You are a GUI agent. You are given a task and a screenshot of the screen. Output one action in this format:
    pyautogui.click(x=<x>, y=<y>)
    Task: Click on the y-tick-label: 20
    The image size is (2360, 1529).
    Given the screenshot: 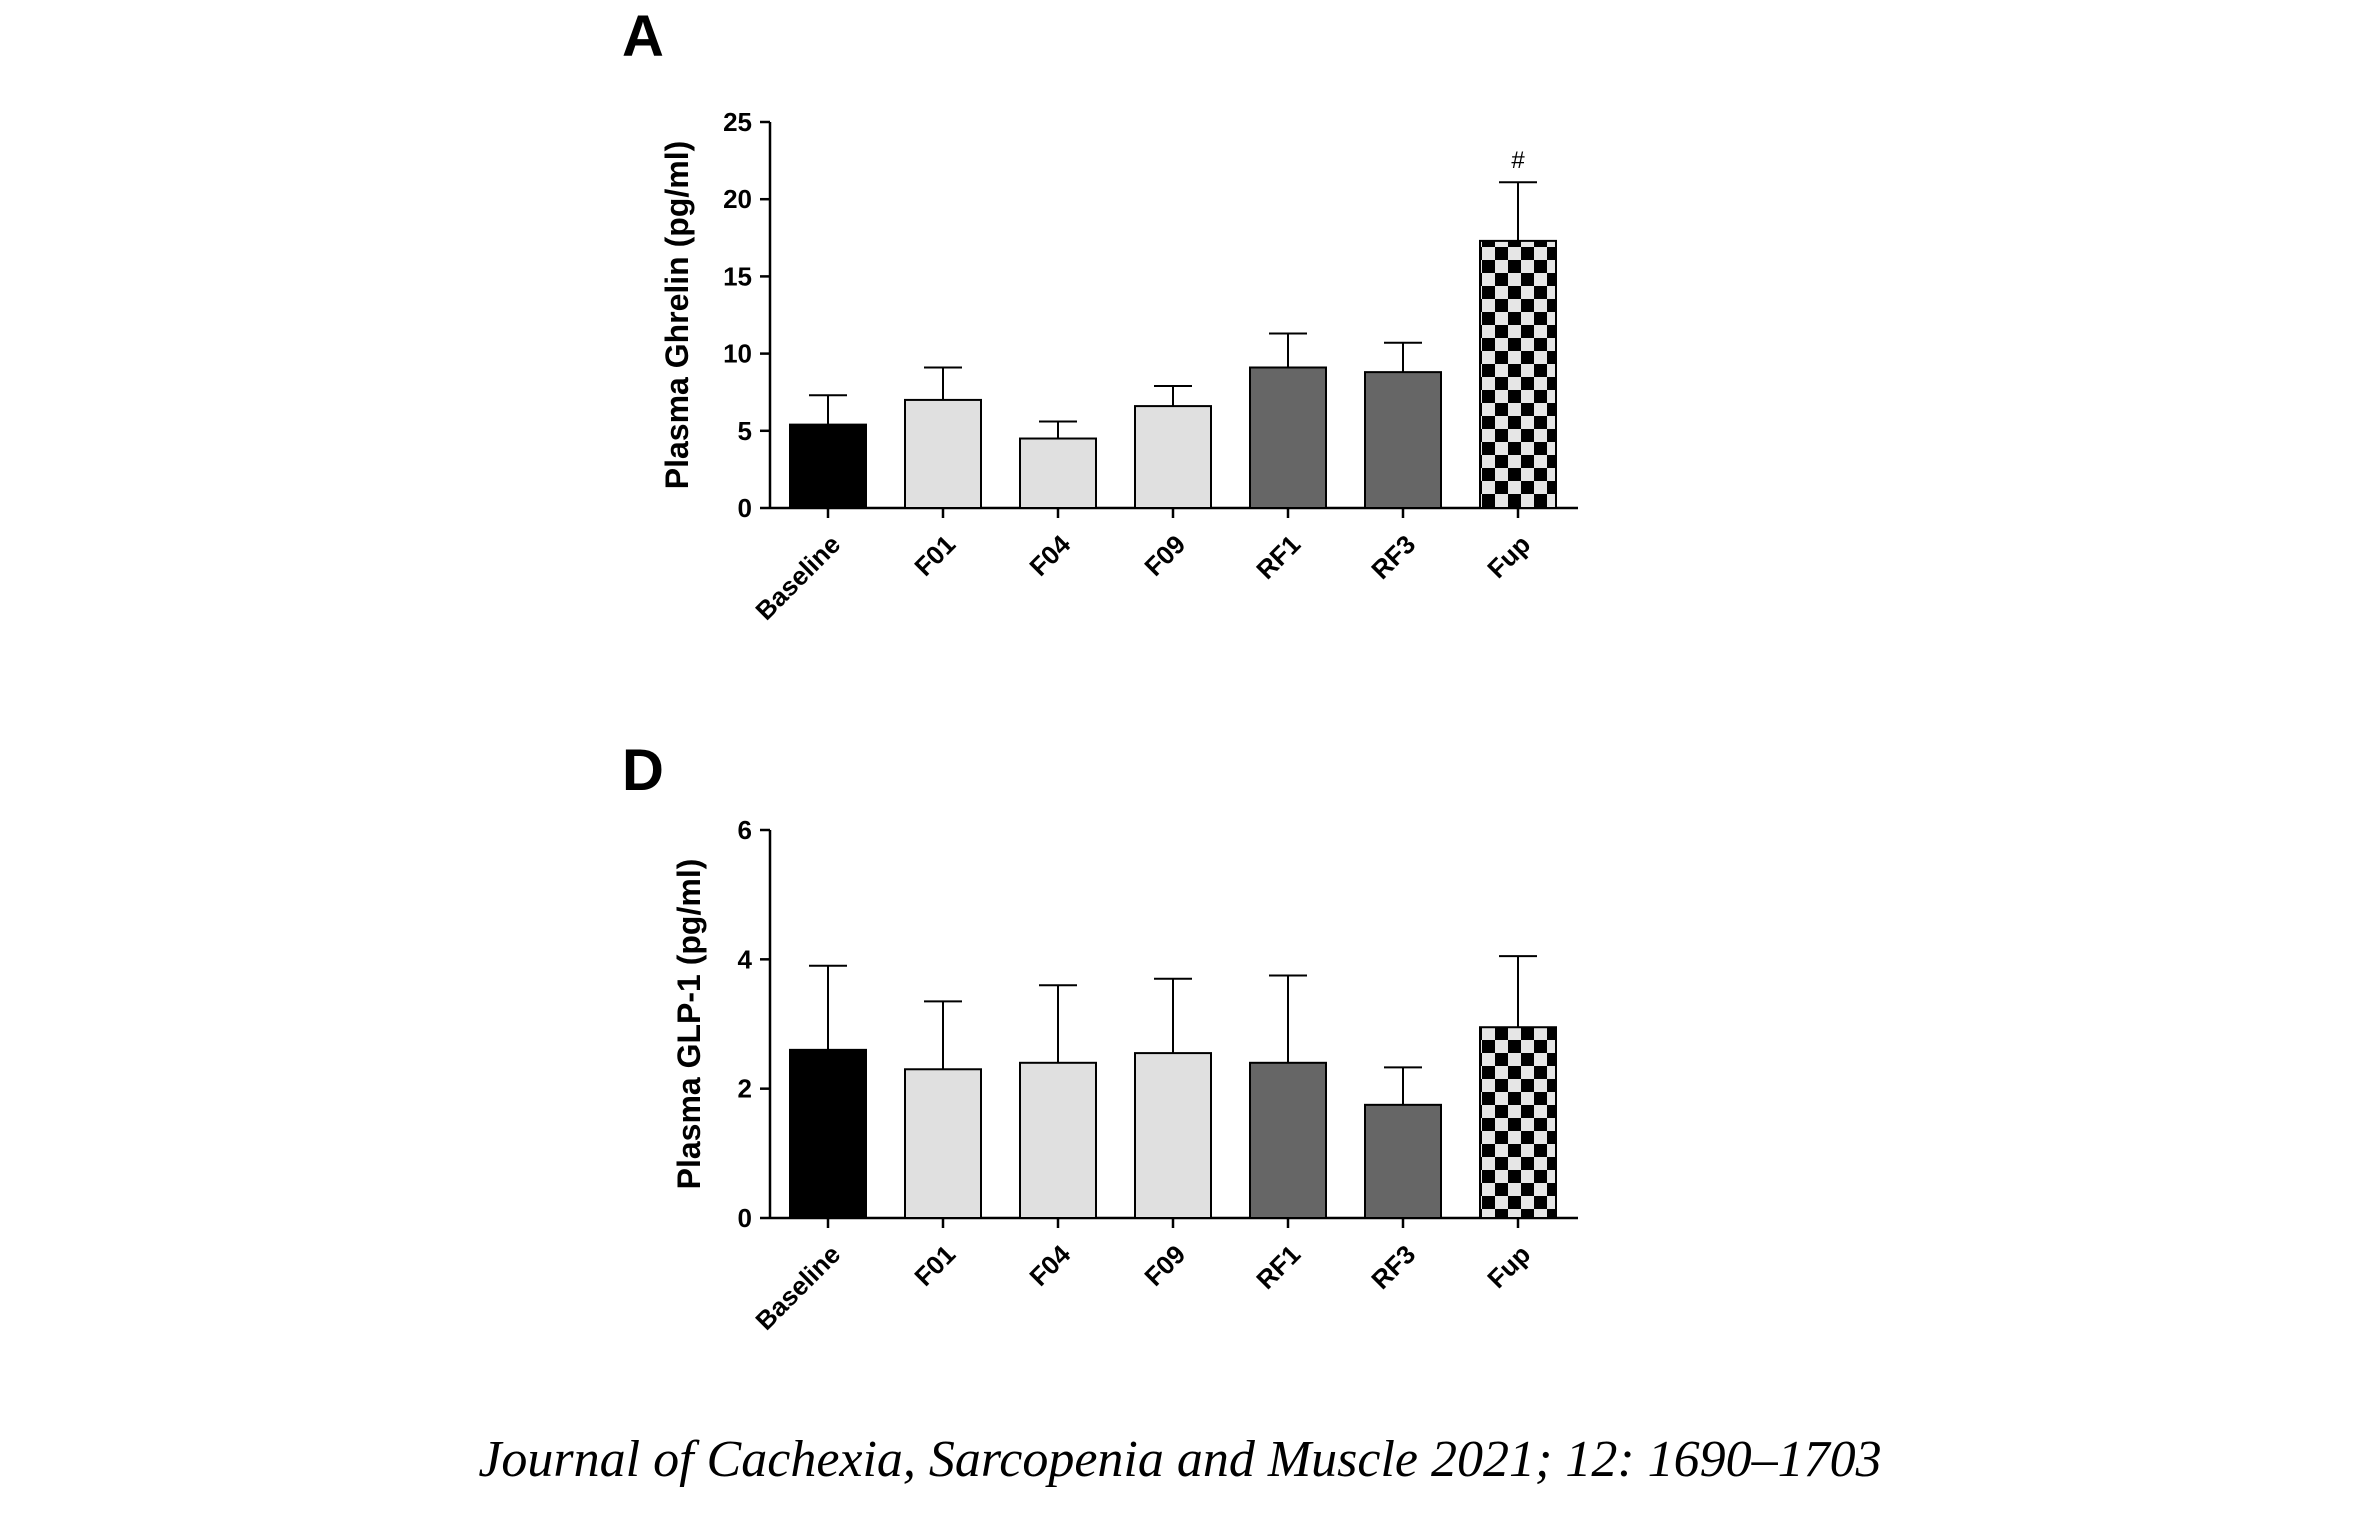 What is the action you would take?
    pyautogui.click(x=737, y=199)
    